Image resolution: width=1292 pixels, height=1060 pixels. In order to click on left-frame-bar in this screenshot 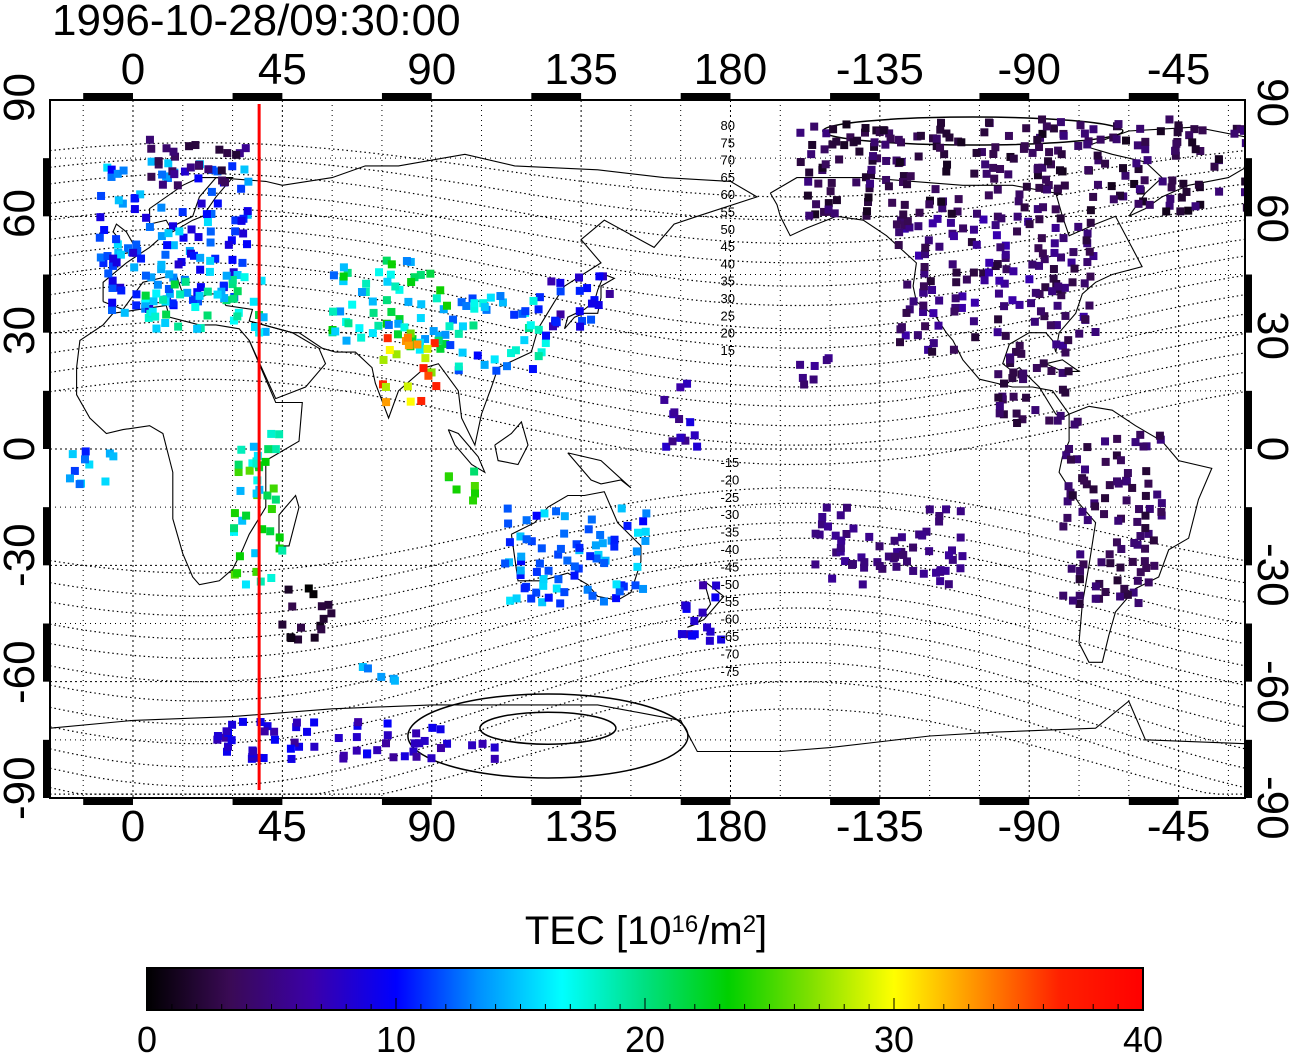, I will do `click(46, 187)`.